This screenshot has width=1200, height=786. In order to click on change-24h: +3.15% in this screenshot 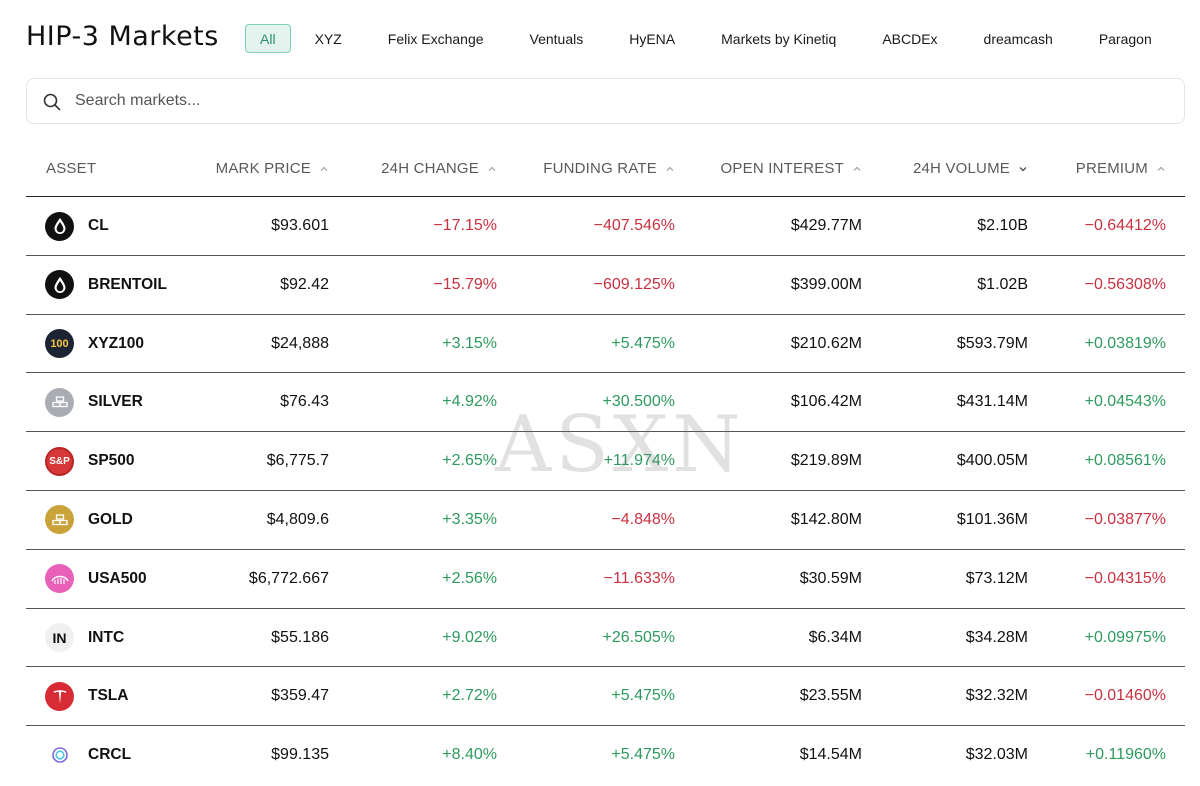, I will do `click(469, 343)`.